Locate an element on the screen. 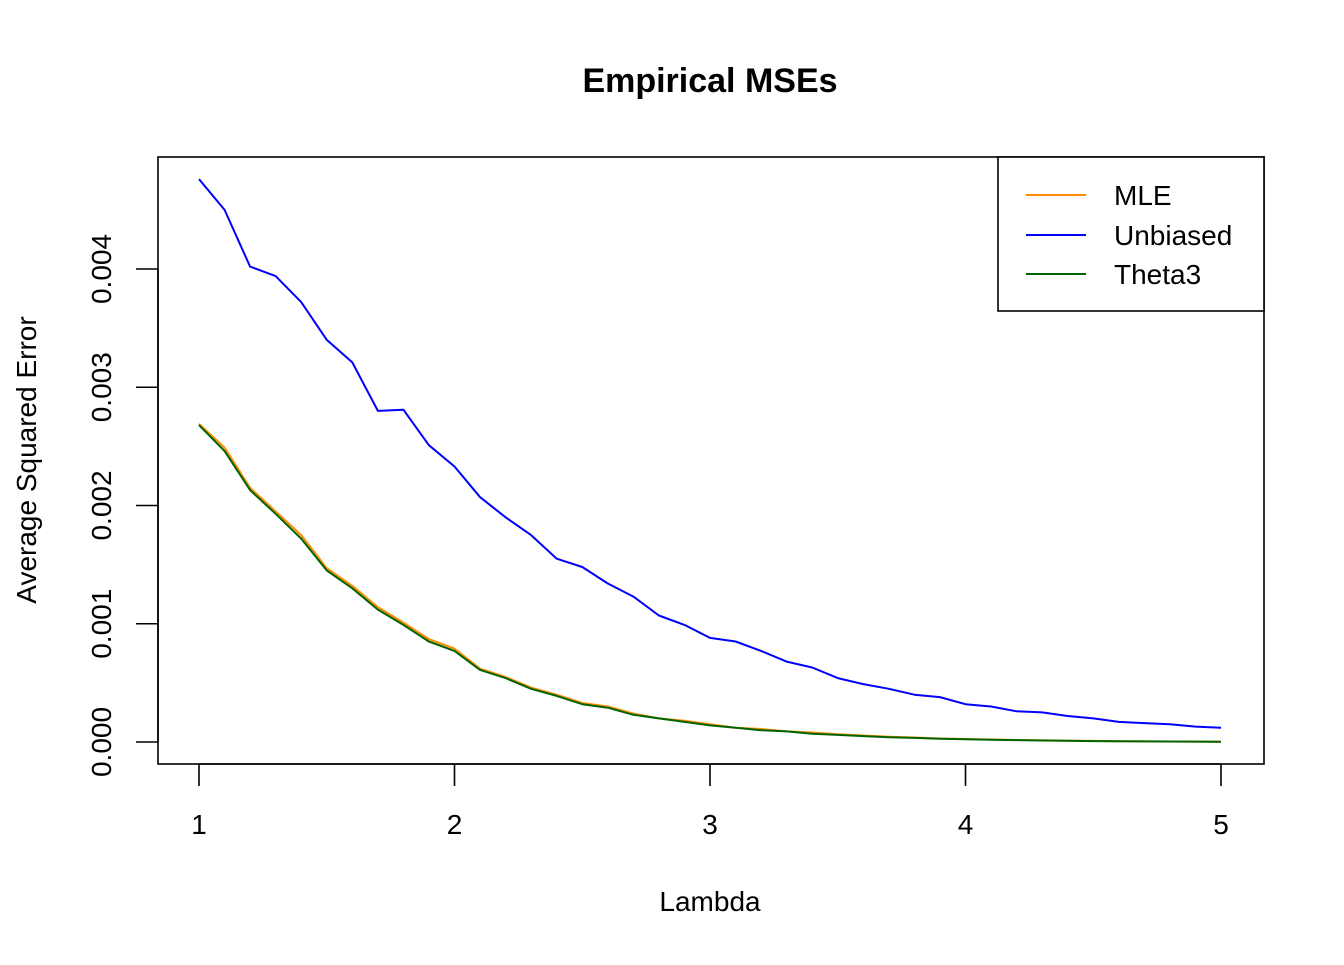  x-axis: 1 2 3 4 5 is located at coordinates (710, 801).